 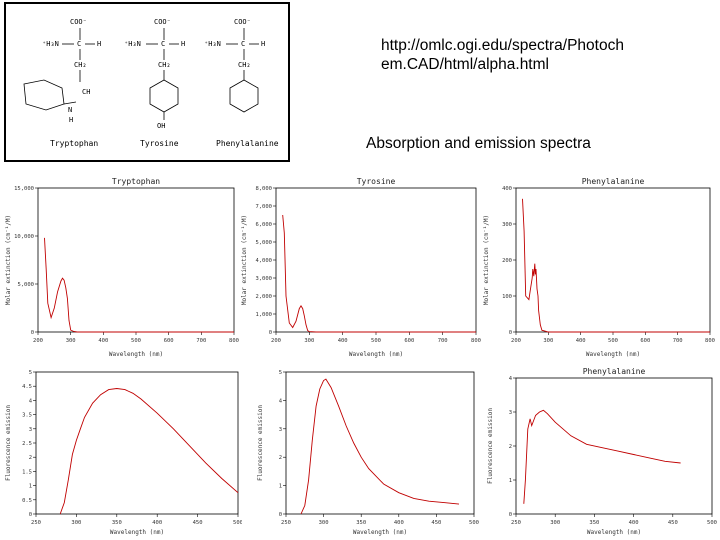 I want to click on tyr-coo-label: COO⁻, so click(x=162, y=22).